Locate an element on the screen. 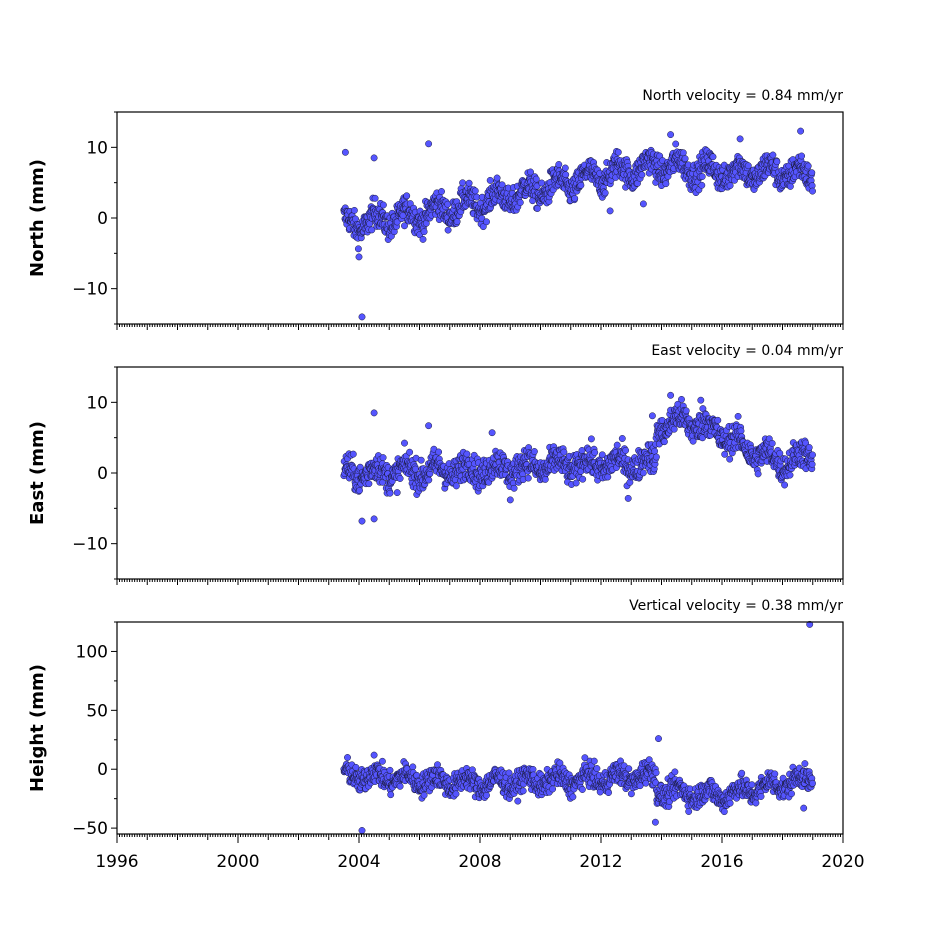  x-tick-label: 2000 is located at coordinates (237, 862).